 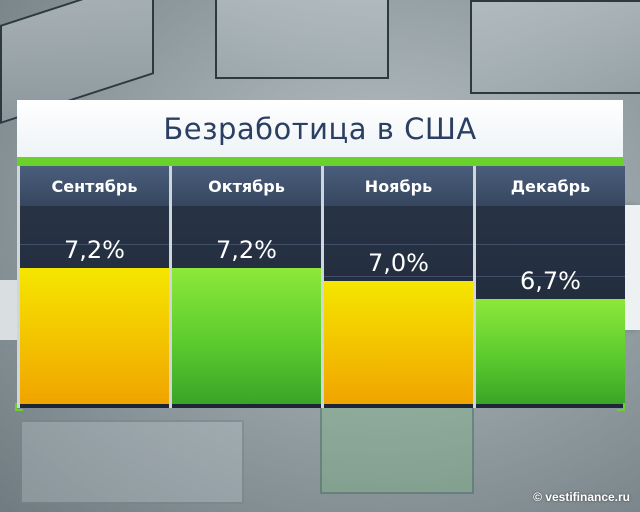 I want to click on chart-title: Безработица в США, so click(x=320, y=128).